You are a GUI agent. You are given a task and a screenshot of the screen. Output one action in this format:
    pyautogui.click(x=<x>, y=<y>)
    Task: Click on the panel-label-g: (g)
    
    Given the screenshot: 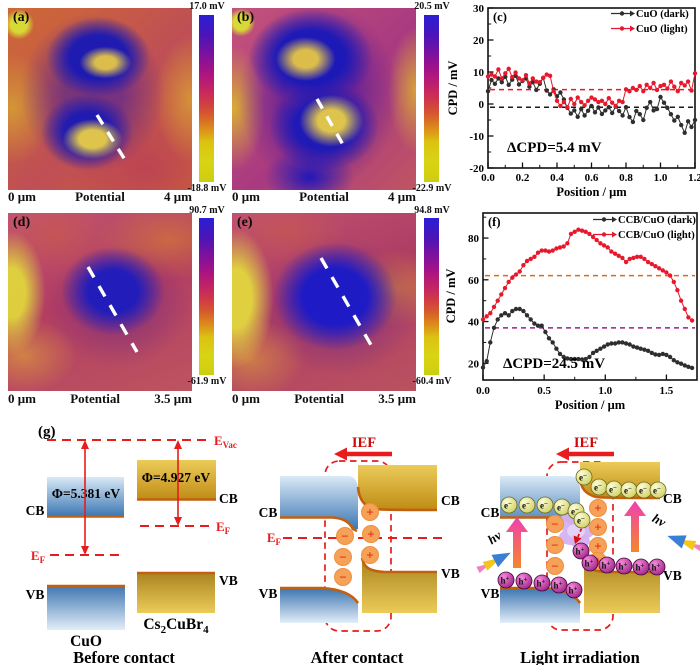 What is the action you would take?
    pyautogui.click(x=47, y=432)
    